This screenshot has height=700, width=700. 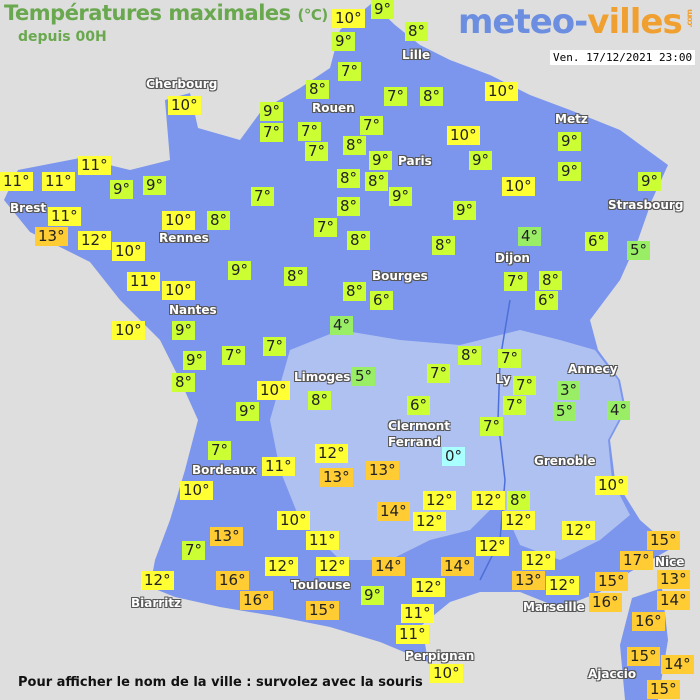 What do you see at coordinates (636, 560) in the screenshot?
I see `temperature-label: 17°` at bounding box center [636, 560].